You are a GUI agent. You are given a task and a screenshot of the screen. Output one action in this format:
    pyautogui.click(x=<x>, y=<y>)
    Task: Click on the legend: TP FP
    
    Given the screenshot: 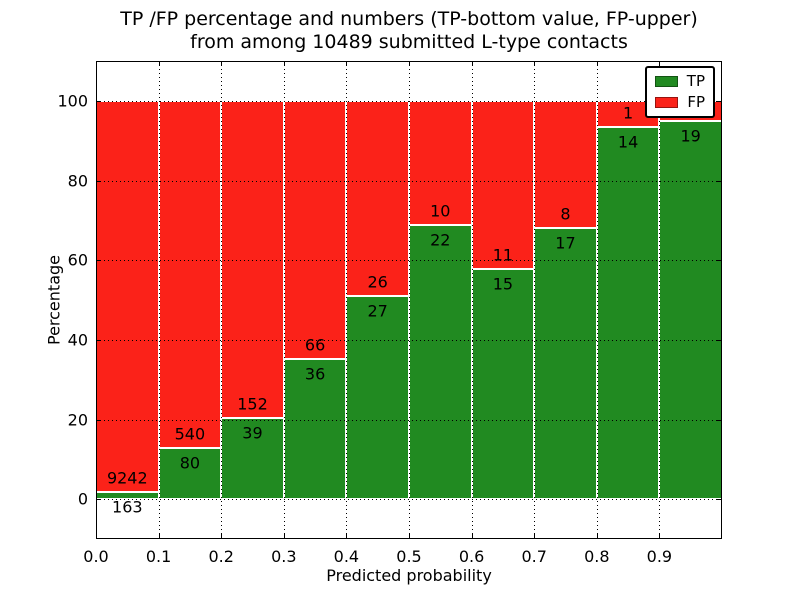 What is the action you would take?
    pyautogui.click(x=680, y=92)
    